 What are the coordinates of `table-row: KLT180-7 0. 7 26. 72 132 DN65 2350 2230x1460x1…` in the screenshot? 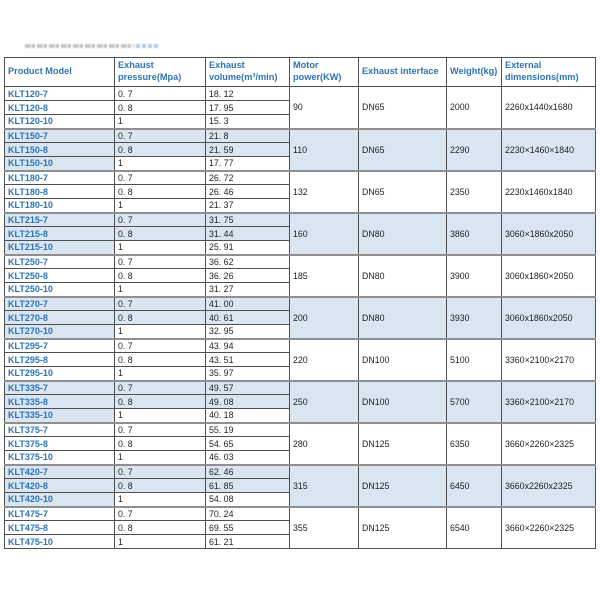 It's located at (300, 191).